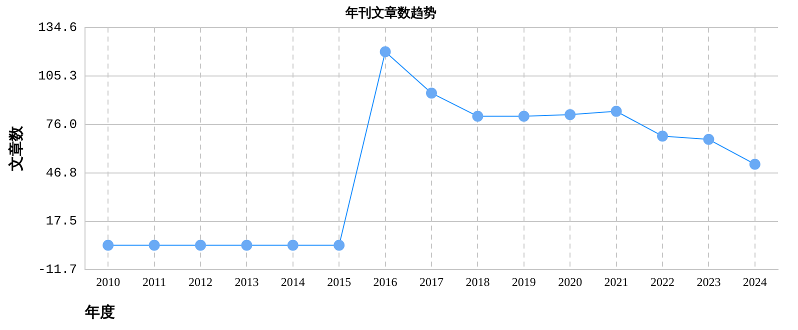  Describe the element at coordinates (524, 281) in the screenshot. I see `x-tick-label: 2019` at that location.